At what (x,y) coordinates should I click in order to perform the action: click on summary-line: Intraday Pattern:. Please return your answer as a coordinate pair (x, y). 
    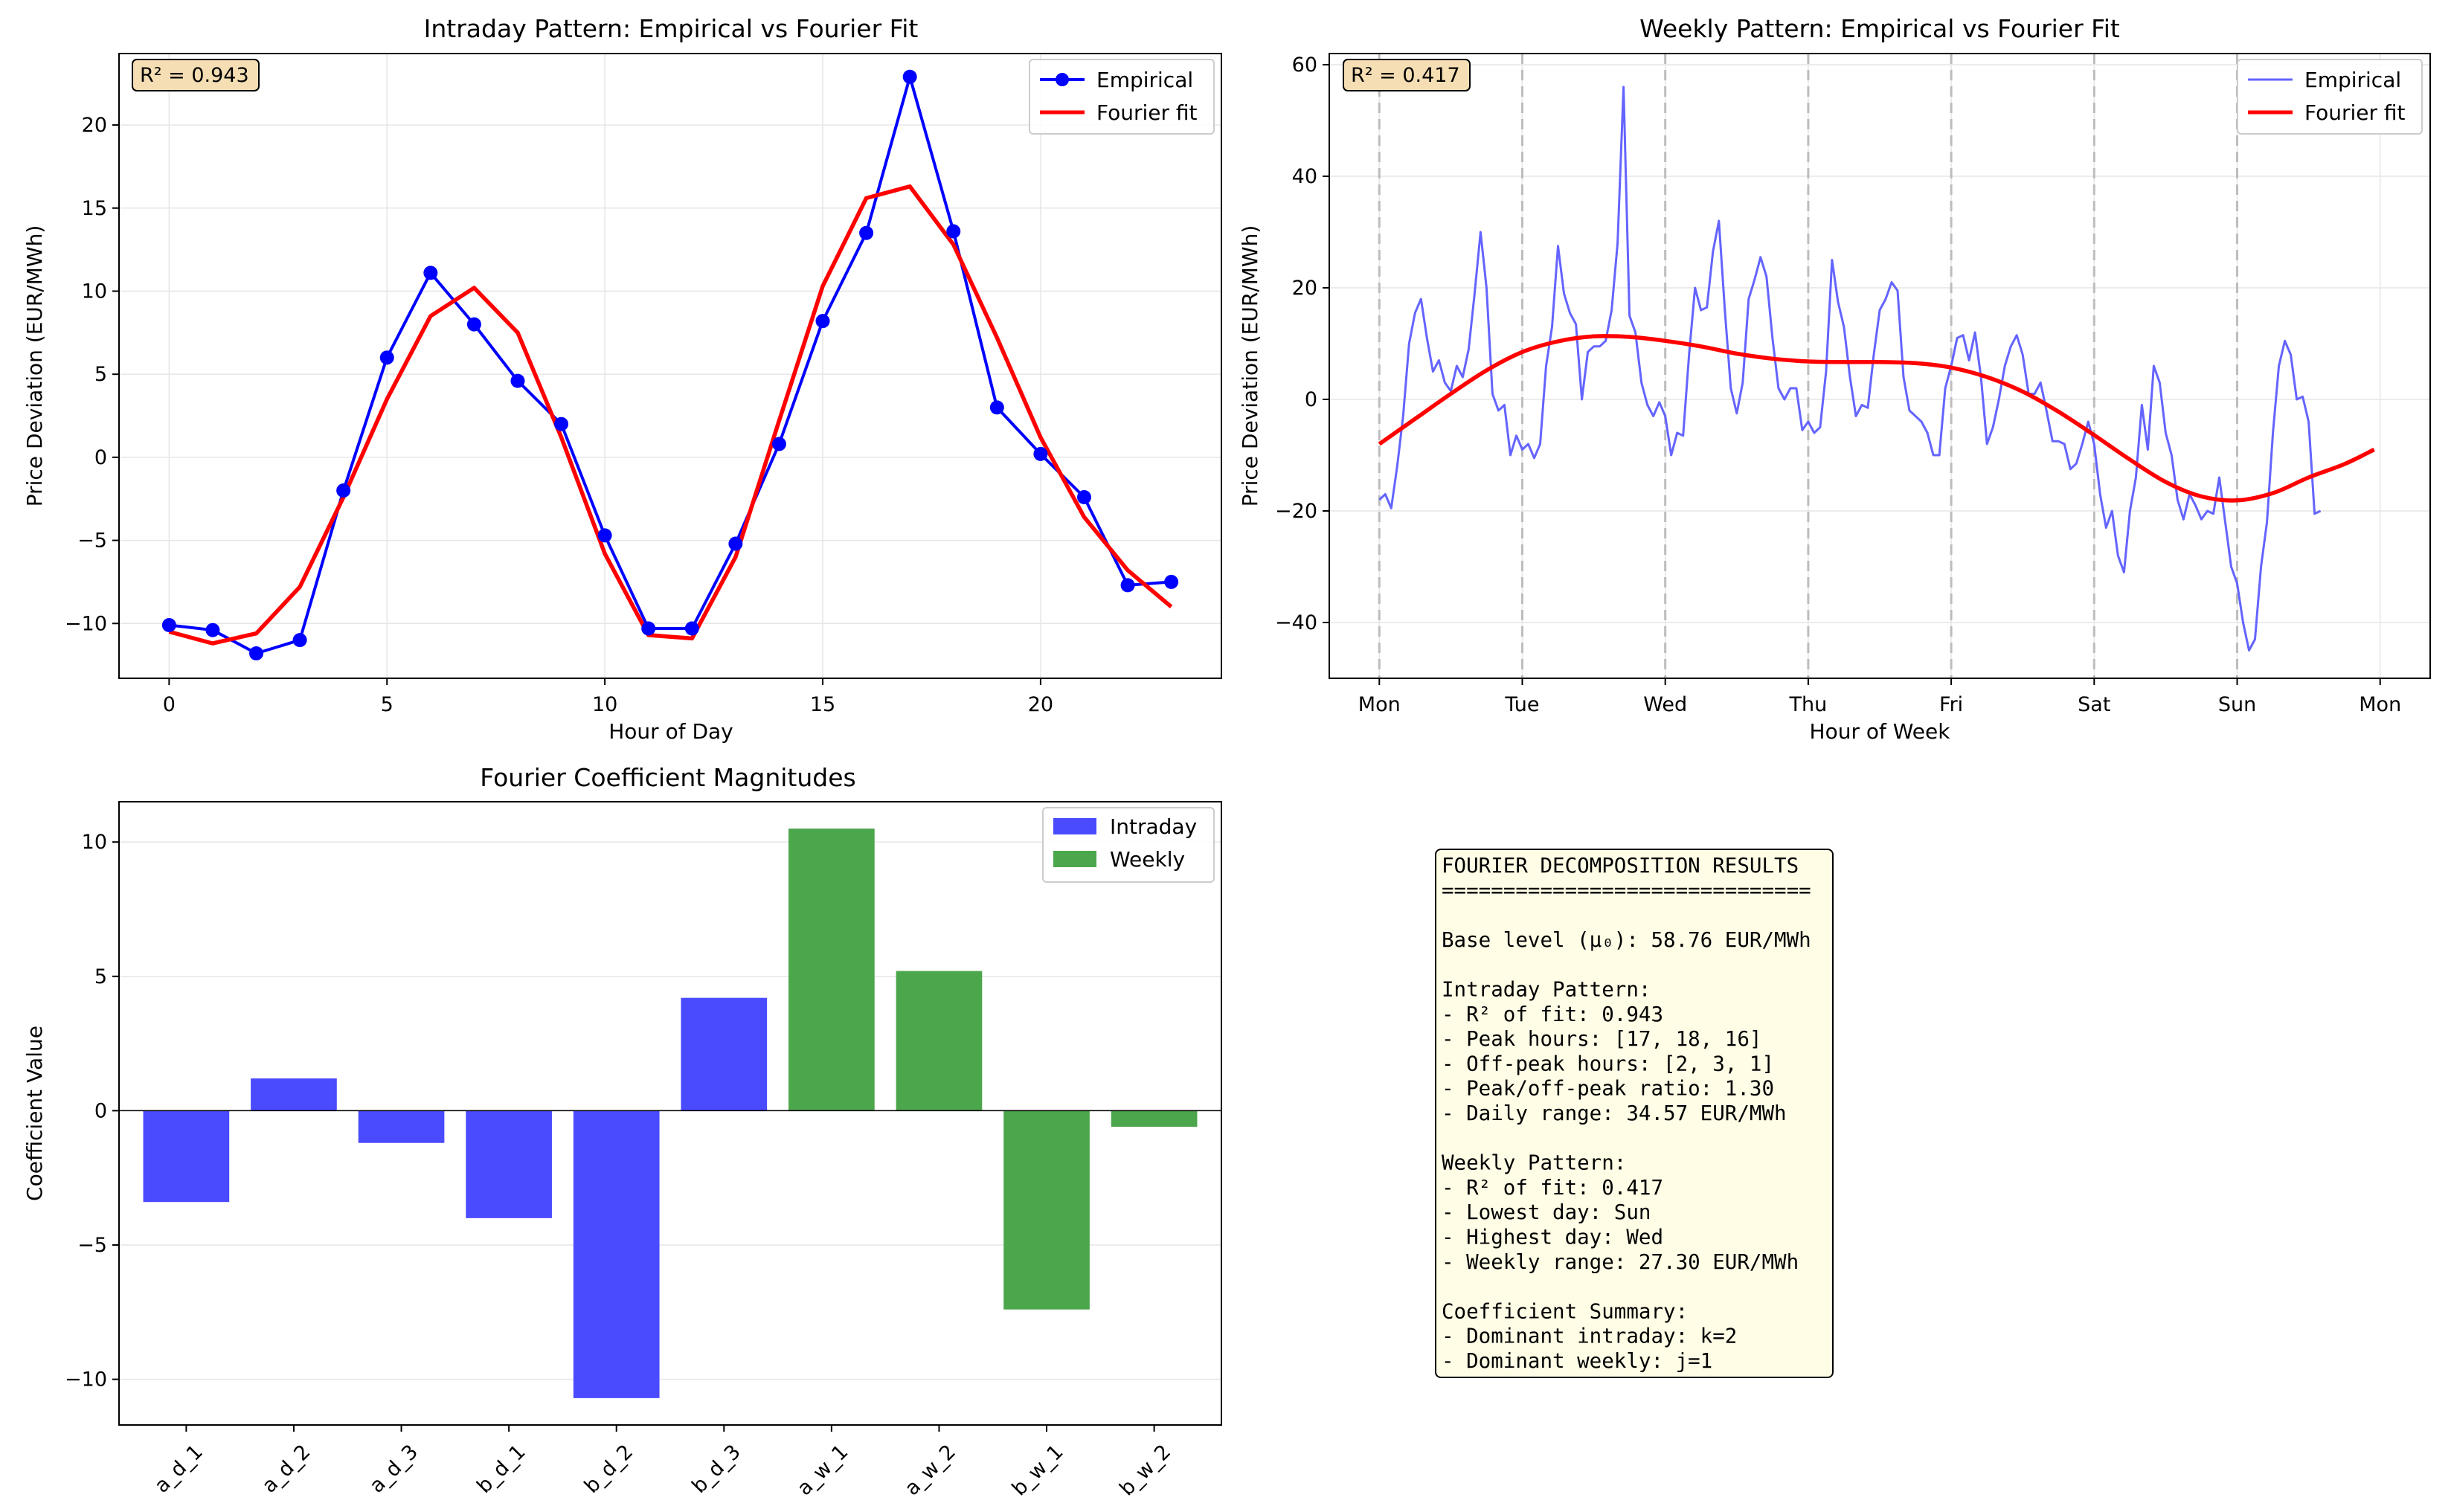
    Looking at the image, I should click on (1546, 990).